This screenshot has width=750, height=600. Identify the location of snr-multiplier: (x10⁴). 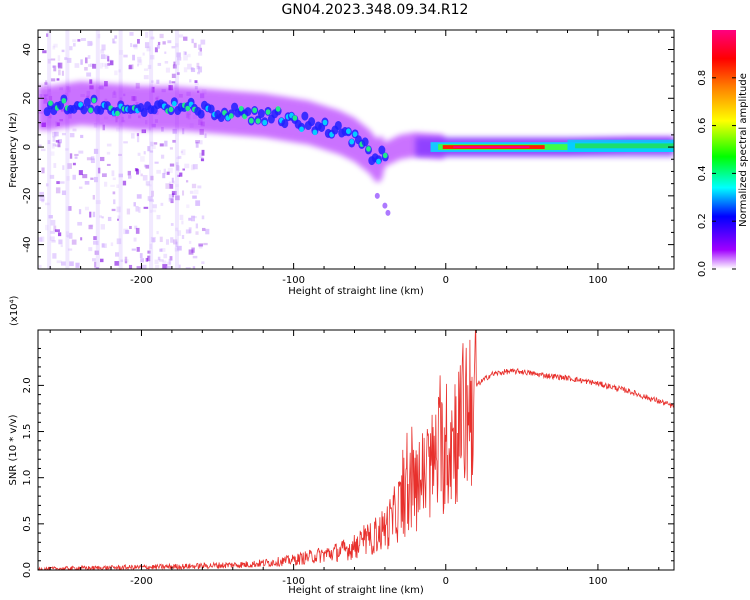
(14, 310).